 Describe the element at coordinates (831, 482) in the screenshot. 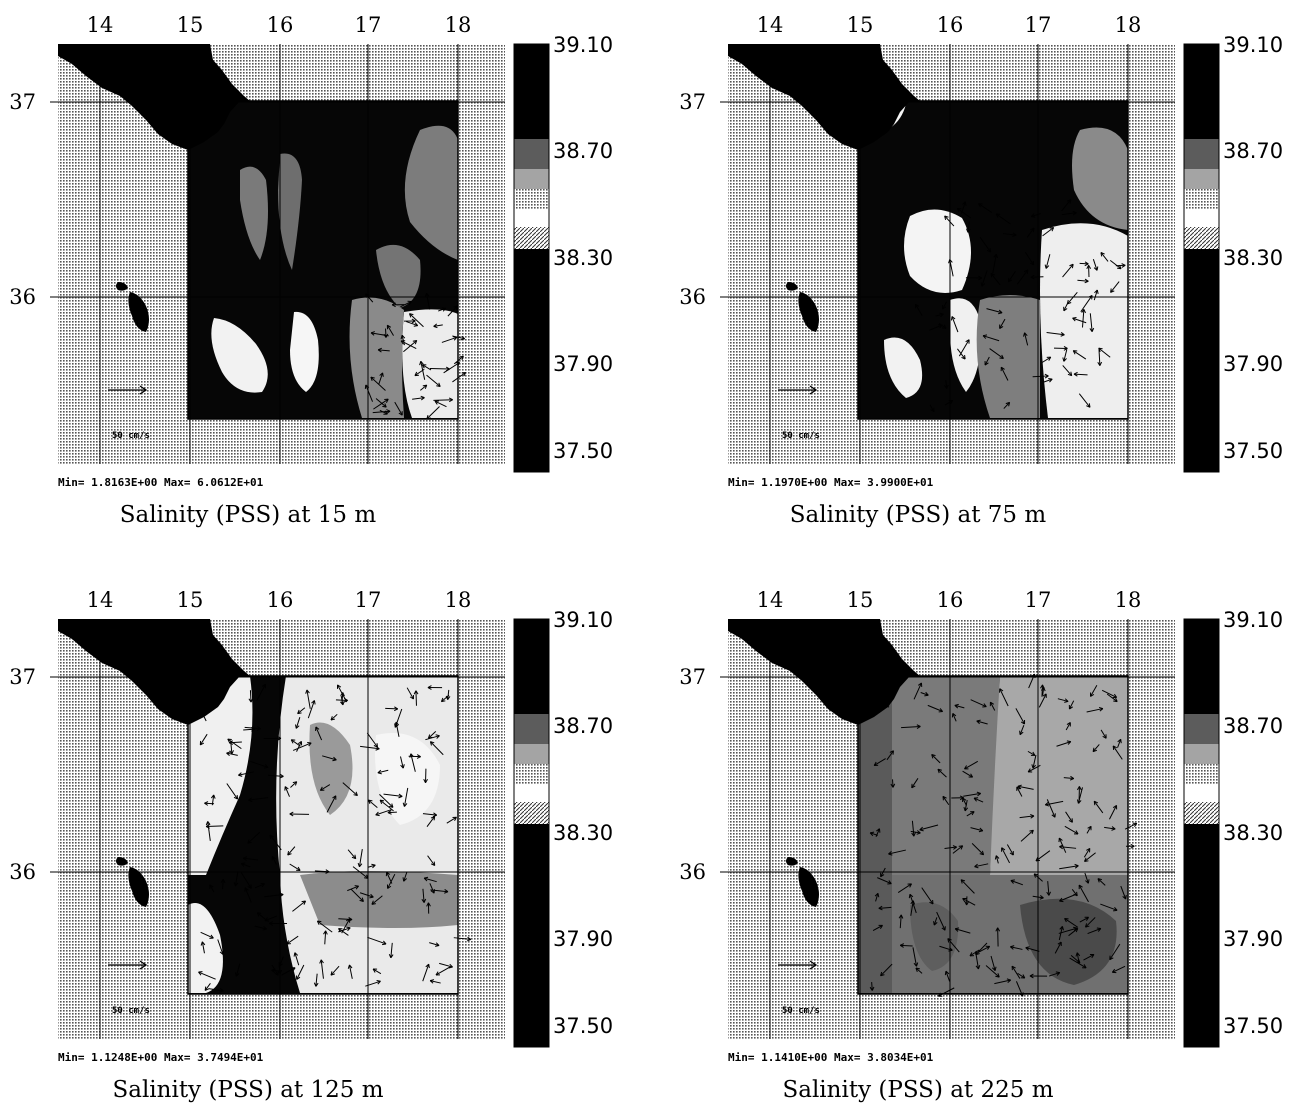

I see `min-max-stats: Min= 1.1970E+00 Max= 3.9900E+01` at that location.